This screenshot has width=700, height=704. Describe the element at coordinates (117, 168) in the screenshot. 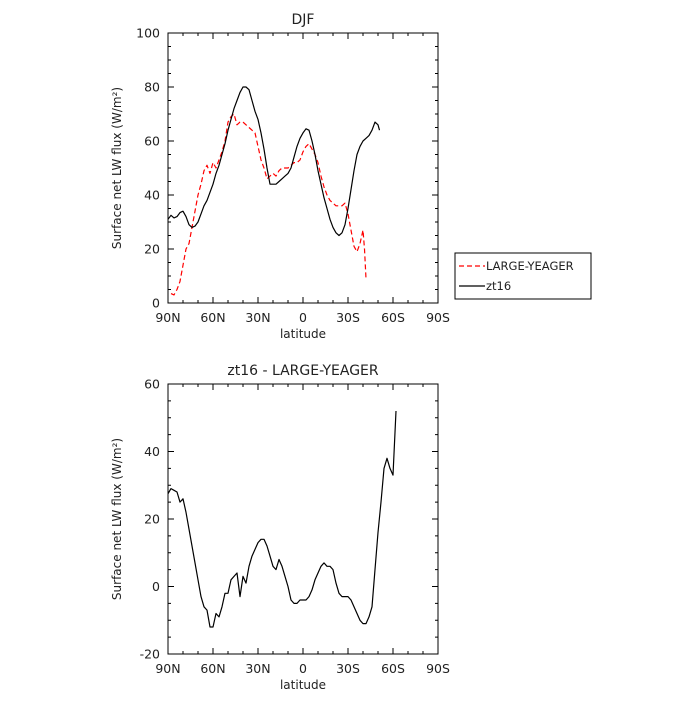

I see `panel-1-y-axis-label: Surface net LW flux (W/m²)` at that location.